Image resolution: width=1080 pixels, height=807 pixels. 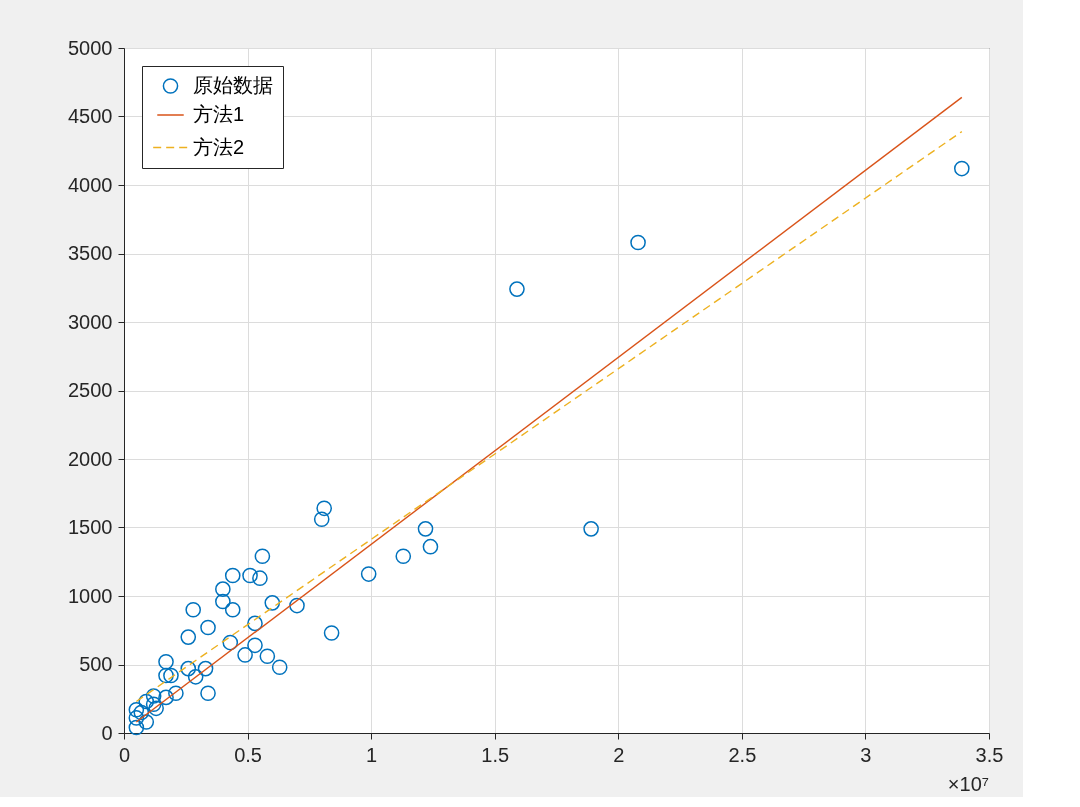 What do you see at coordinates (495, 754) in the screenshot?
I see `x-tick-label: 1.5` at bounding box center [495, 754].